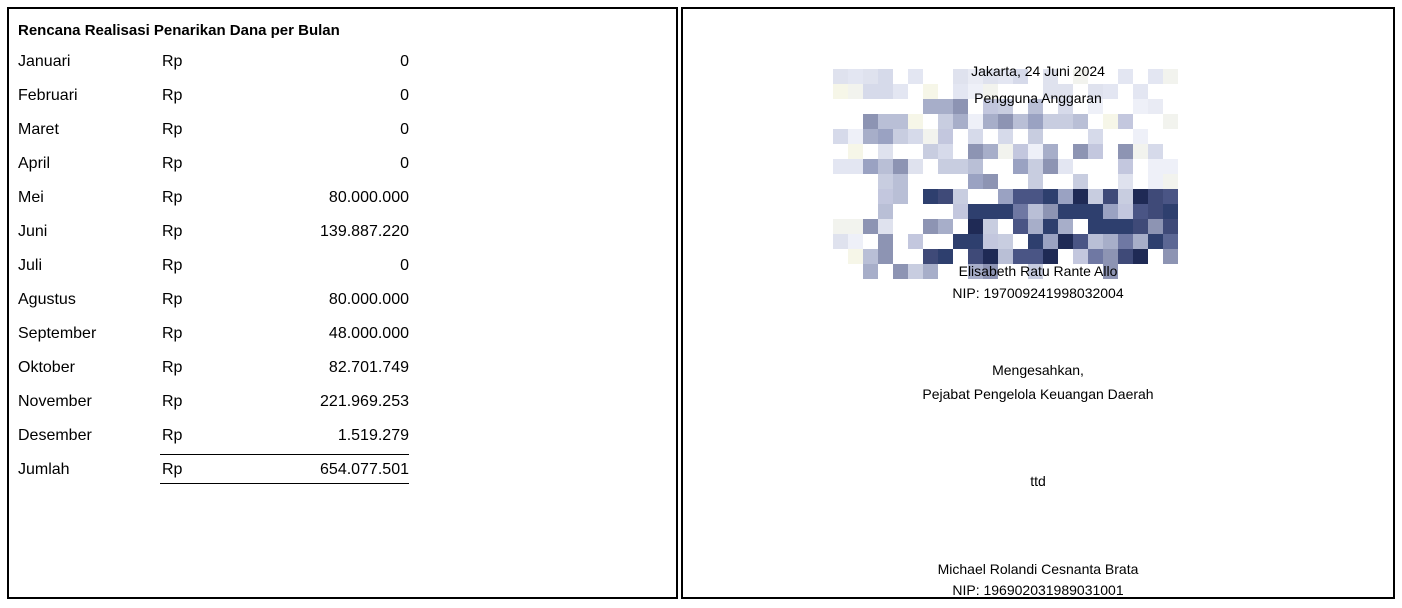 This screenshot has height=608, width=1402. Describe the element at coordinates (368, 367) in the screenshot. I see `month-amount: 82.701.749` at that location.